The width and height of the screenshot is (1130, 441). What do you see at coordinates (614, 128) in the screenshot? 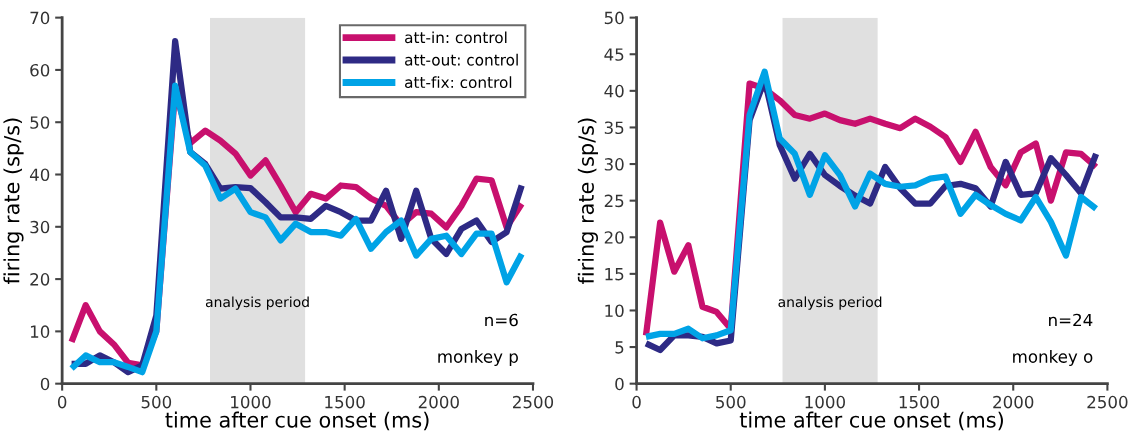
I see `y-tick-label: 35` at bounding box center [614, 128].